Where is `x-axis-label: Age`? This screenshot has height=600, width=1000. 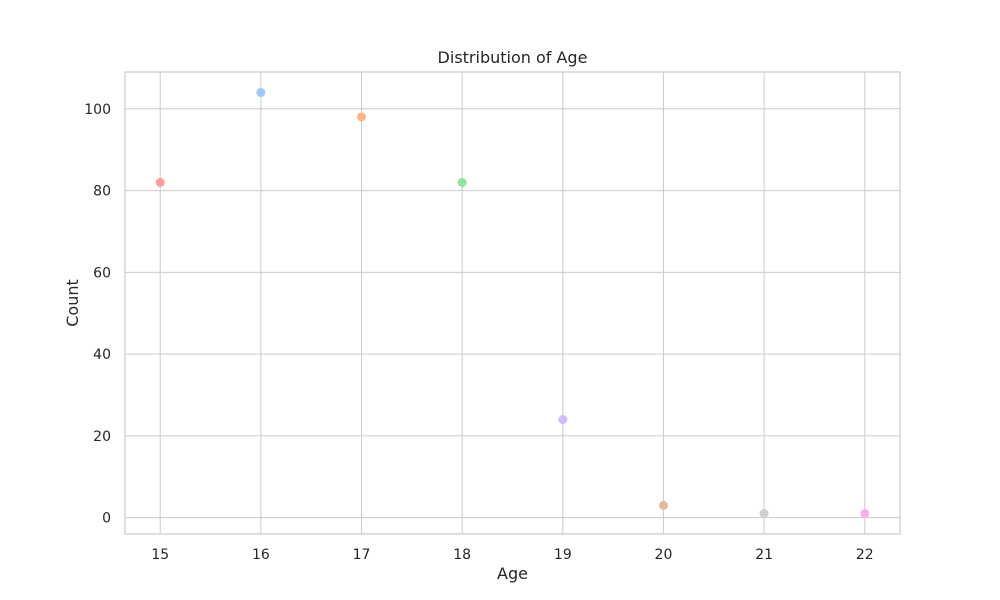
x-axis-label: Age is located at coordinates (512, 573).